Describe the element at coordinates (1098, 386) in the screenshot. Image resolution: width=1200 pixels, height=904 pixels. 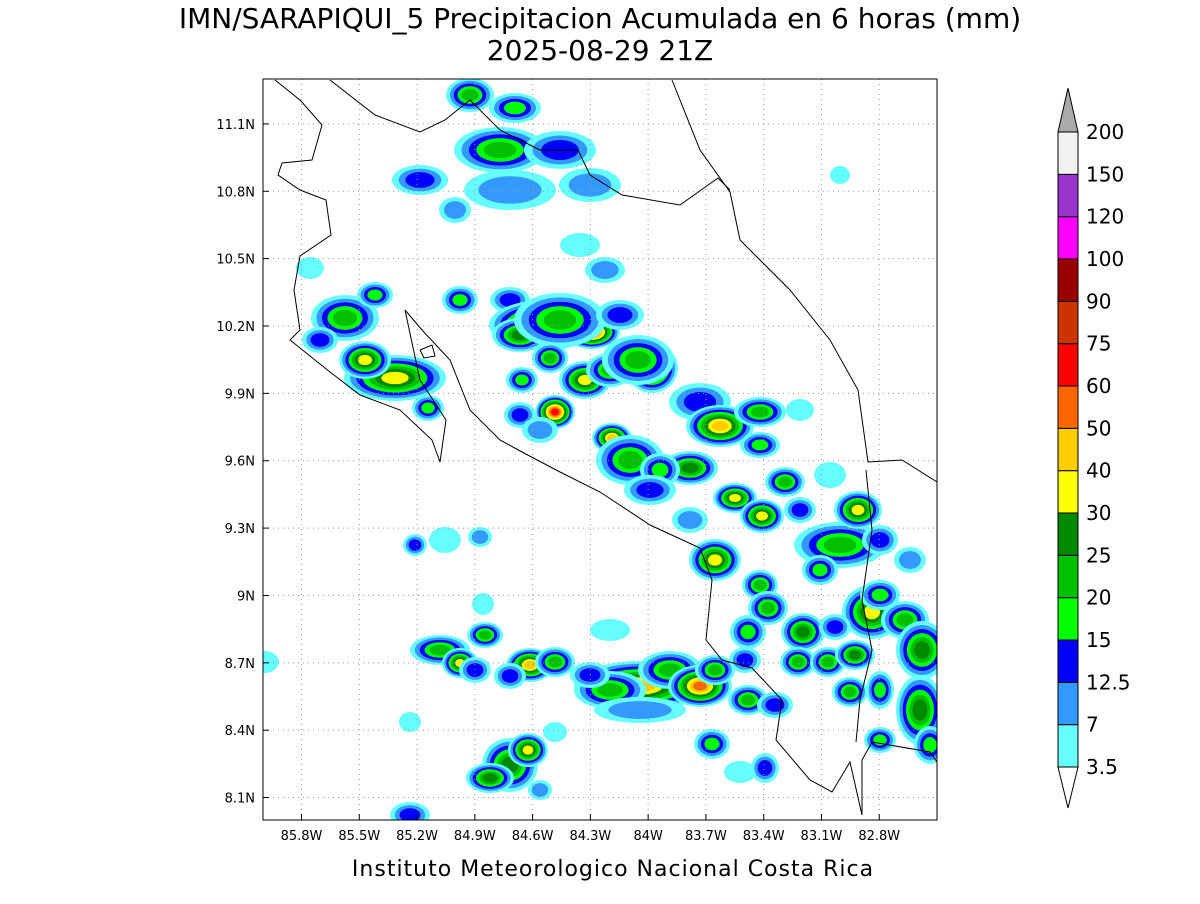
I see `colorbar-label: 60` at that location.